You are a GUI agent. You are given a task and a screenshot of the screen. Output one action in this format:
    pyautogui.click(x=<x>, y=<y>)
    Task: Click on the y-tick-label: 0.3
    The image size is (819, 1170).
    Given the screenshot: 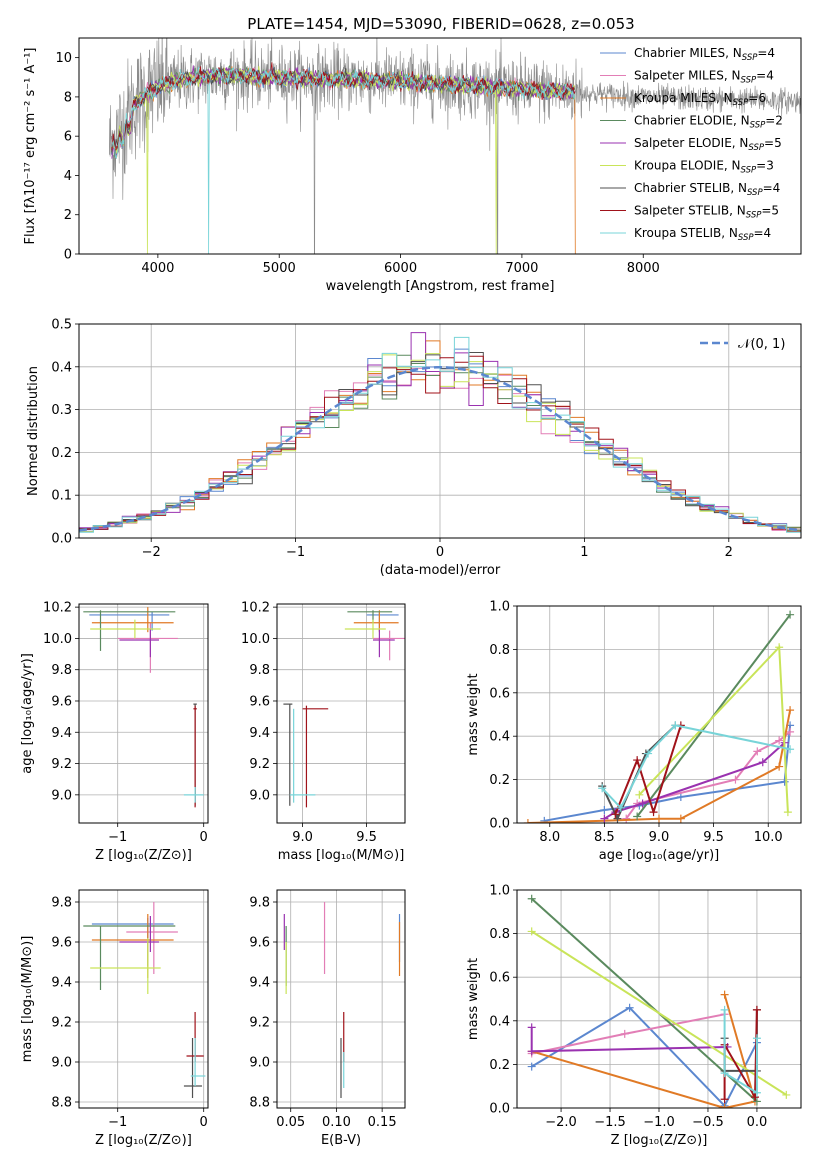 What is the action you would take?
    pyautogui.click(x=61, y=410)
    